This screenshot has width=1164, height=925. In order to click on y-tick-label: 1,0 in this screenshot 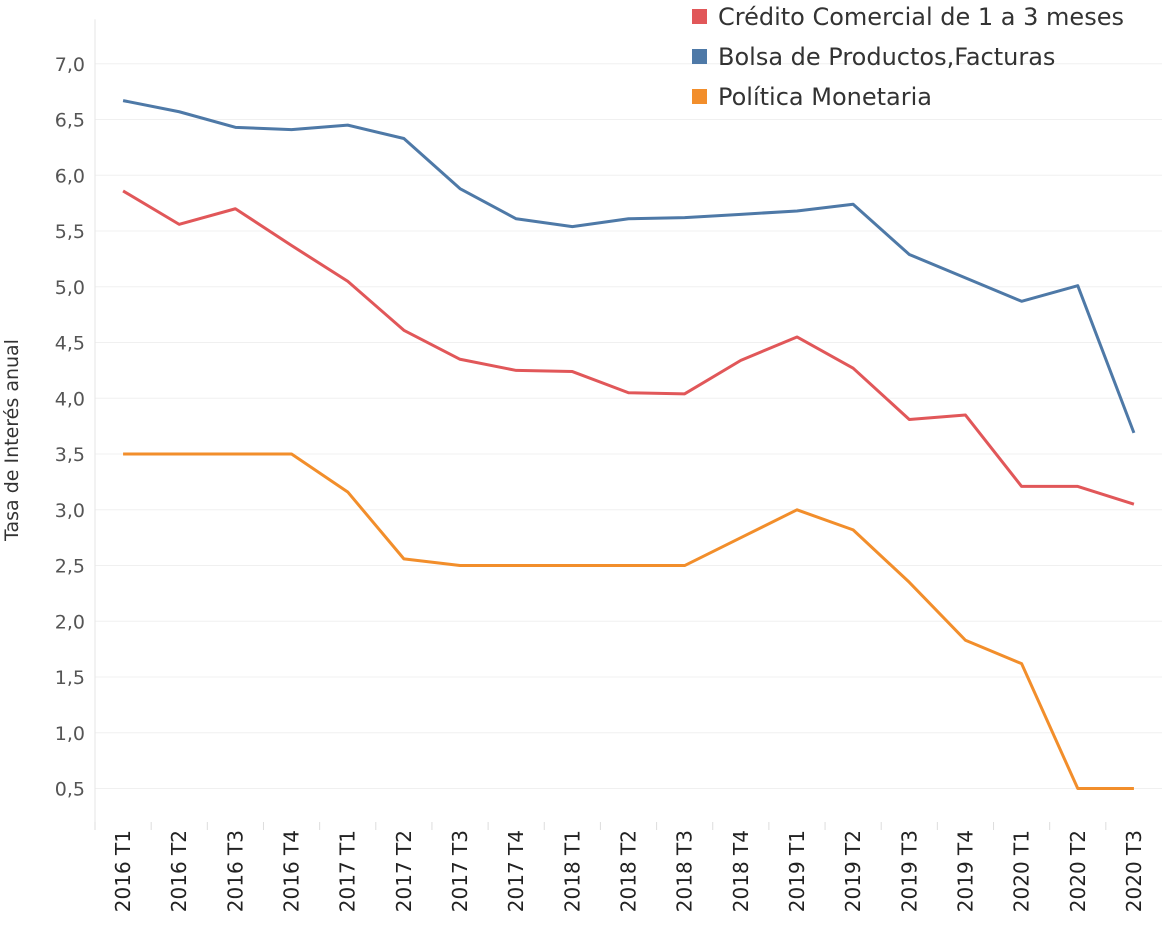, I will do `click(70, 734)`.